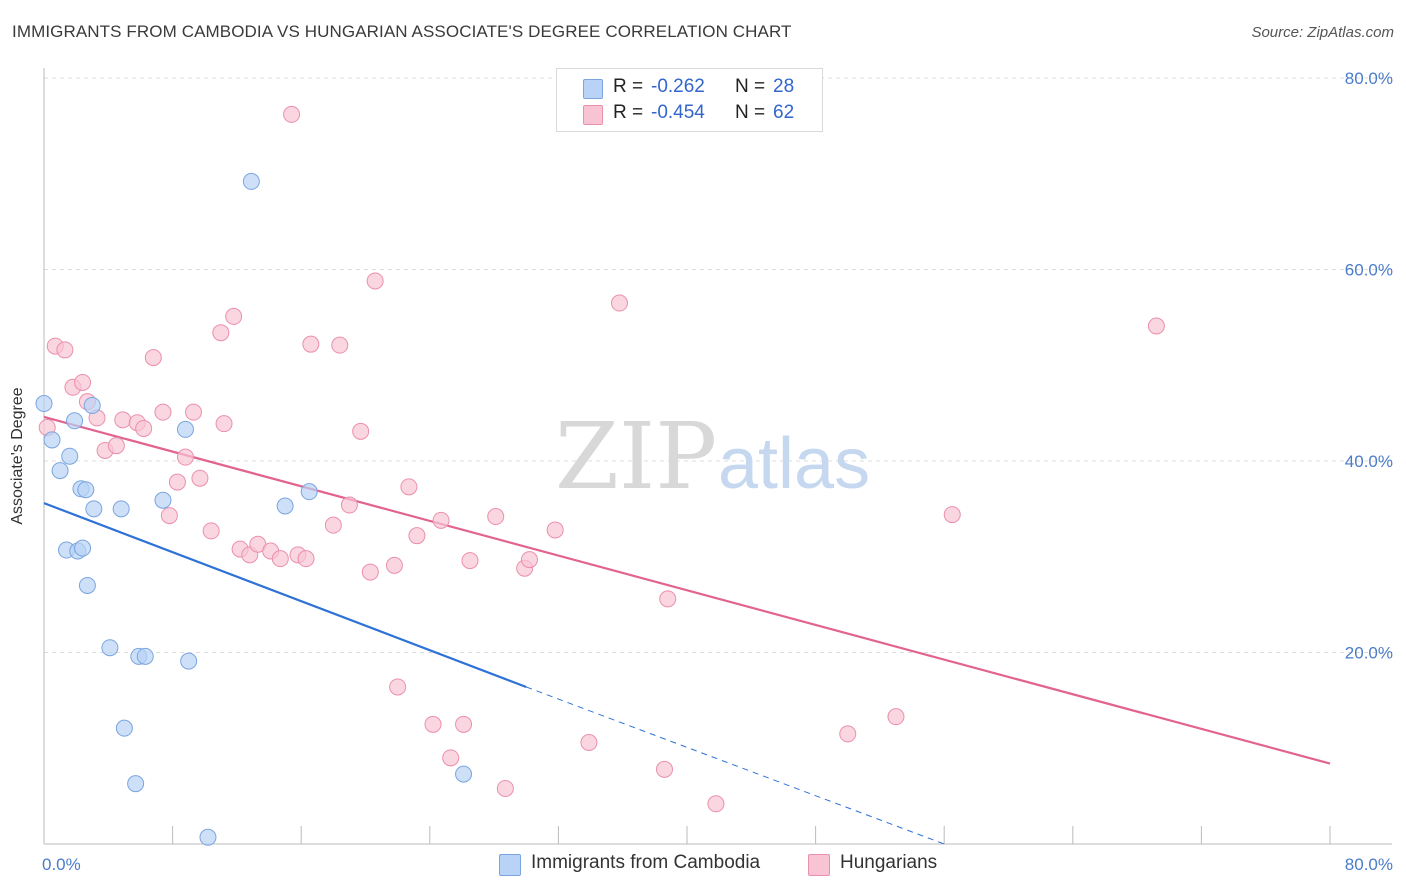  I want to click on x-tick-label: 0.0%, so click(61, 864).